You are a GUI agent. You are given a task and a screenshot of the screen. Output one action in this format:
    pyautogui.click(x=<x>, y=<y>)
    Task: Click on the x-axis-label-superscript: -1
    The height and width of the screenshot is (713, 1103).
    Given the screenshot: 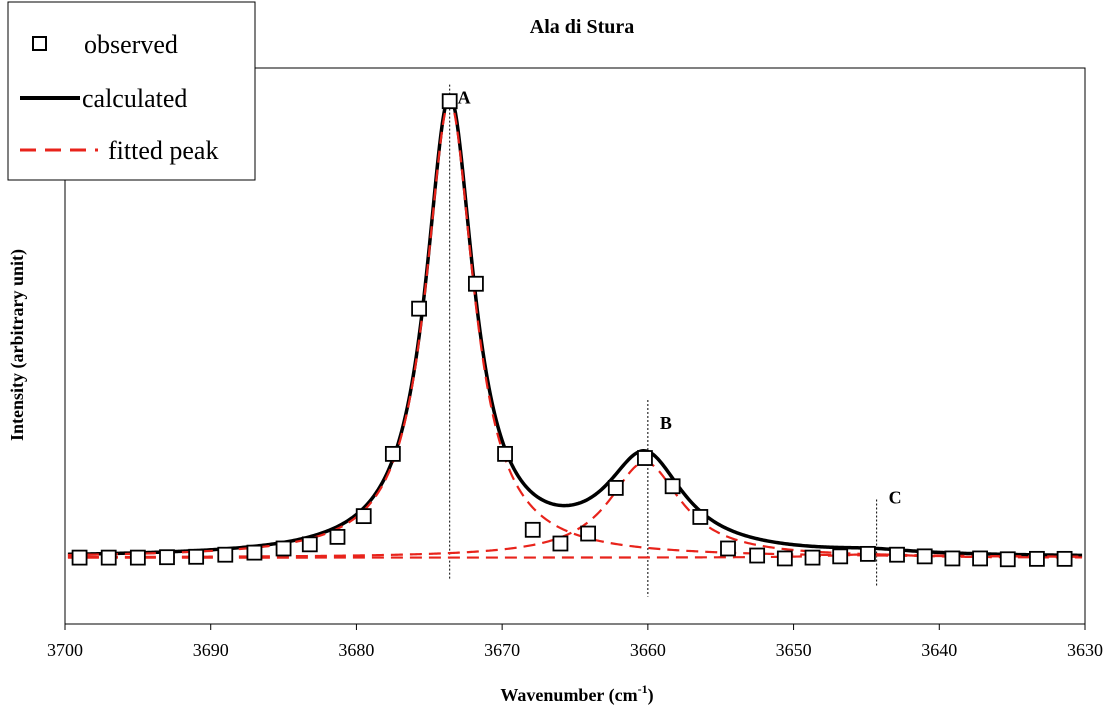 What is the action you would take?
    pyautogui.click(x=643, y=689)
    